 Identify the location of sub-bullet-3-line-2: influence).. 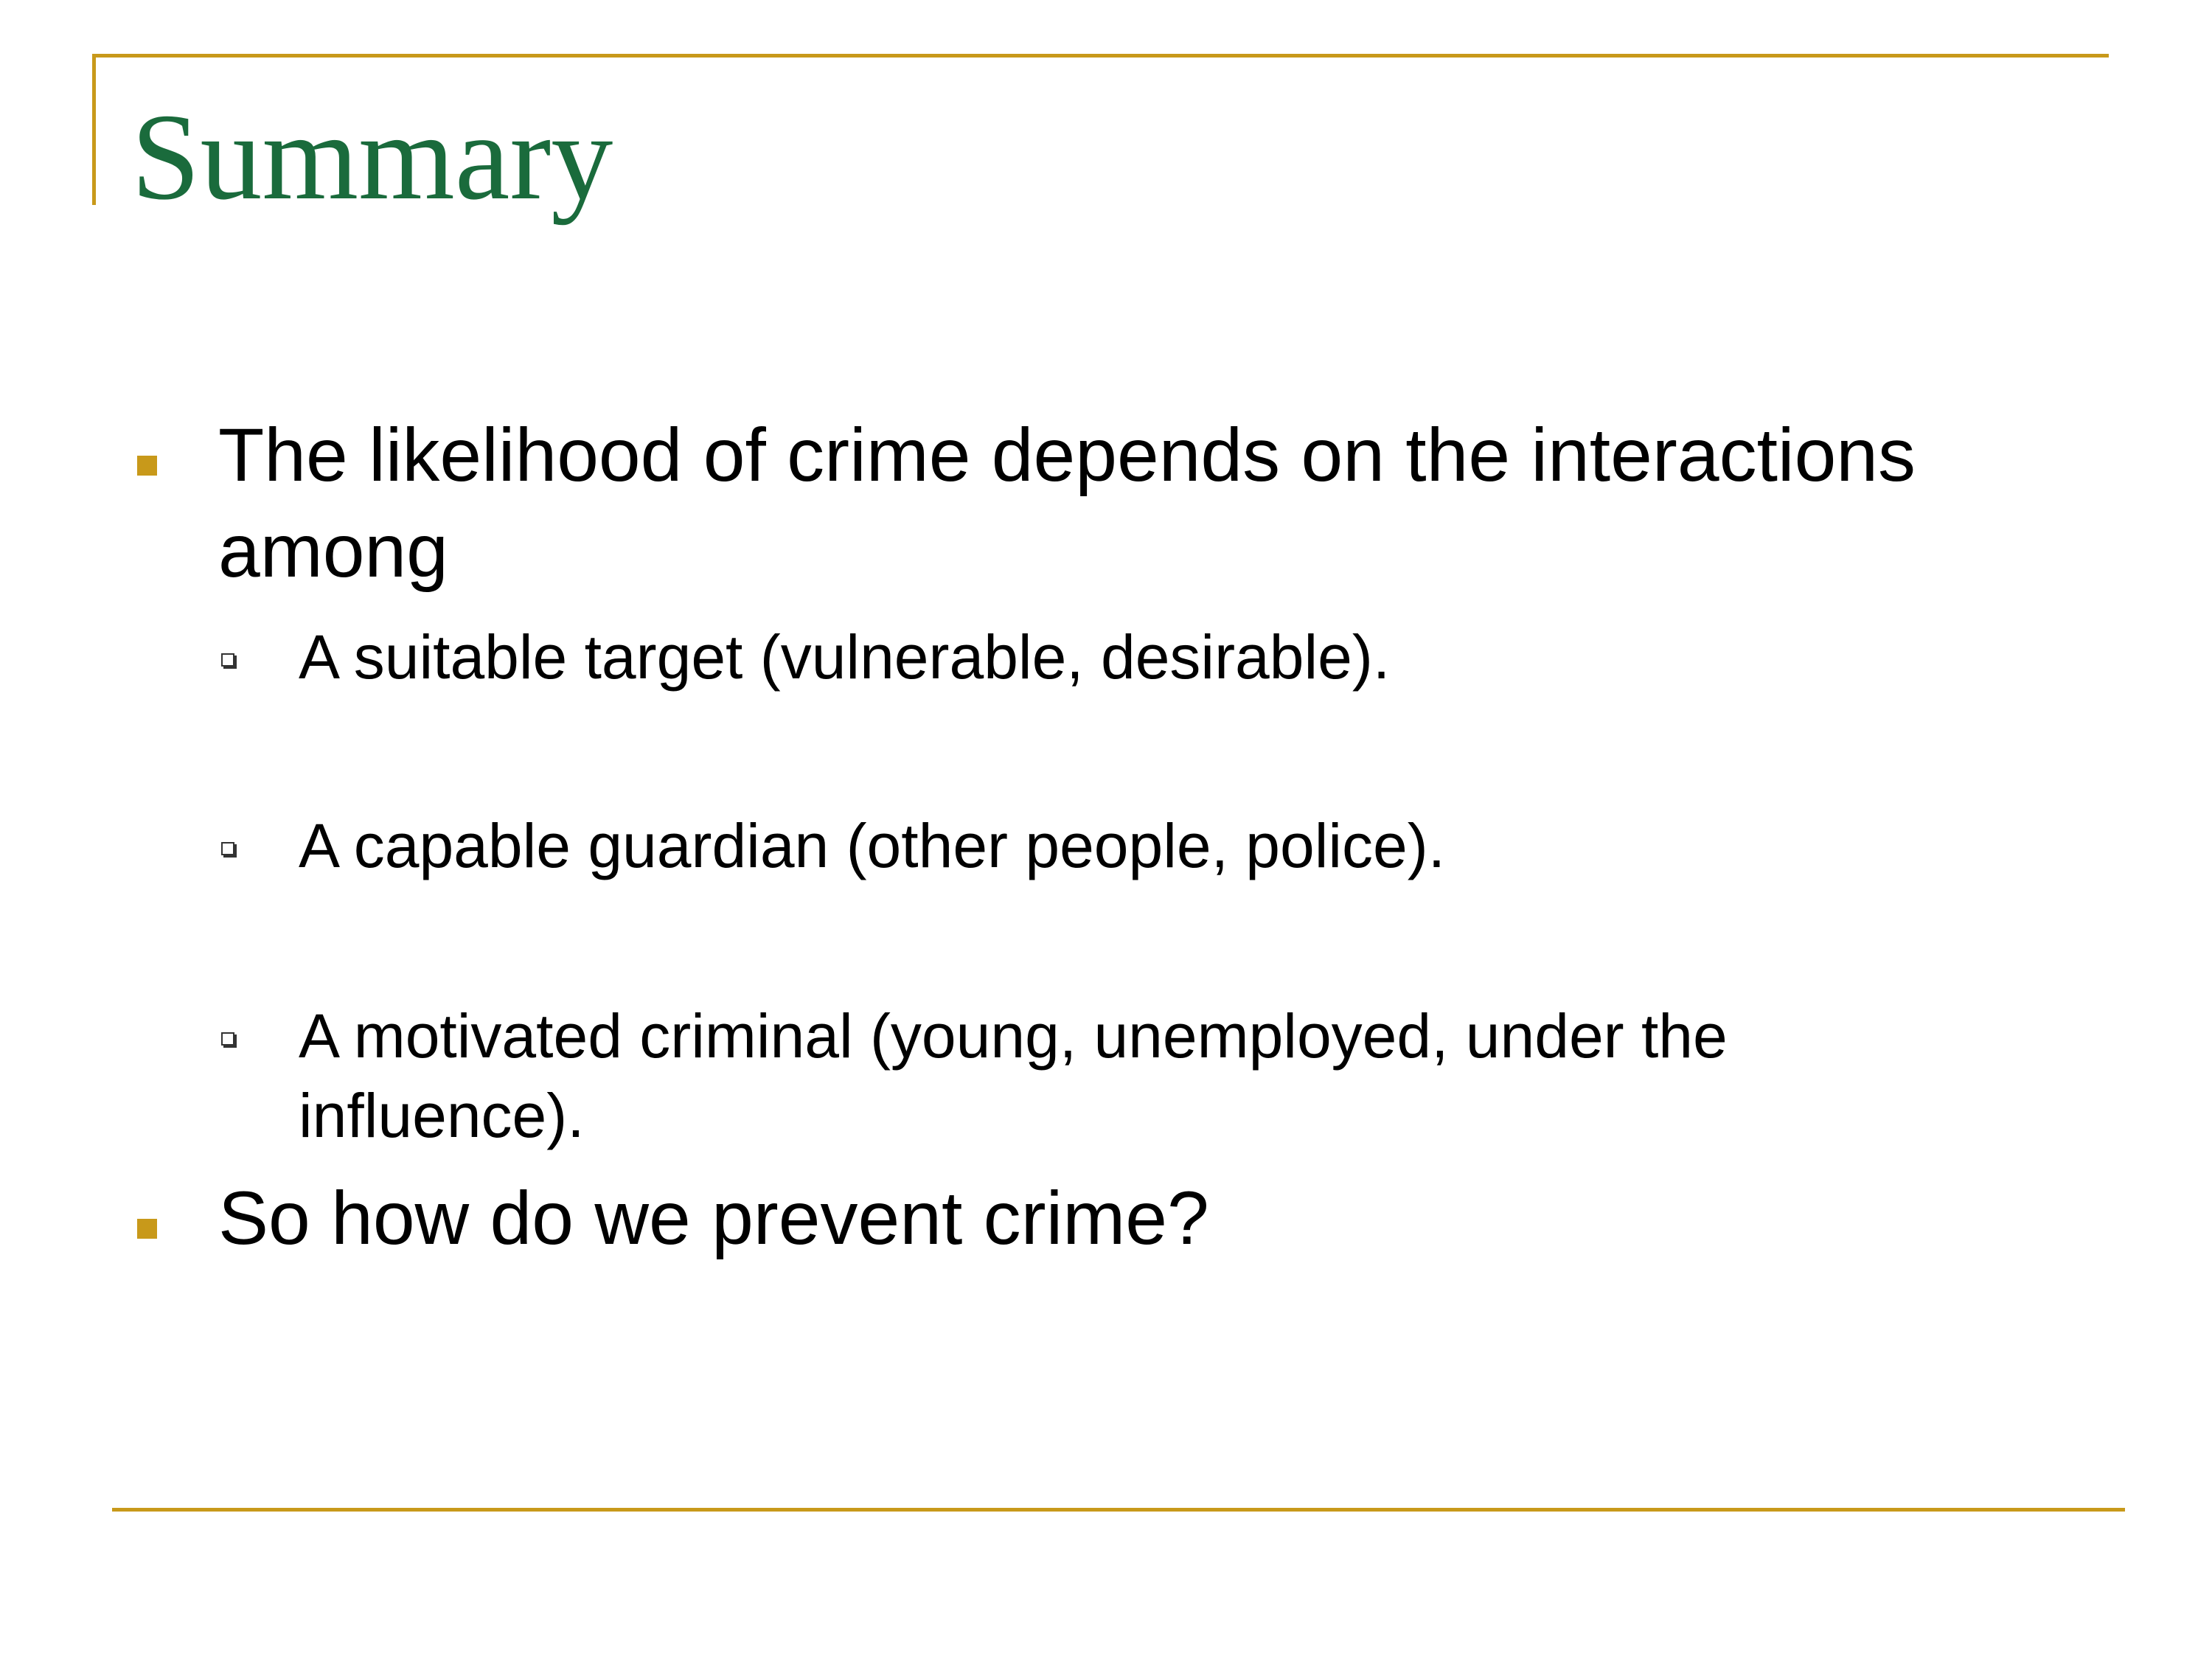
(442, 1115).